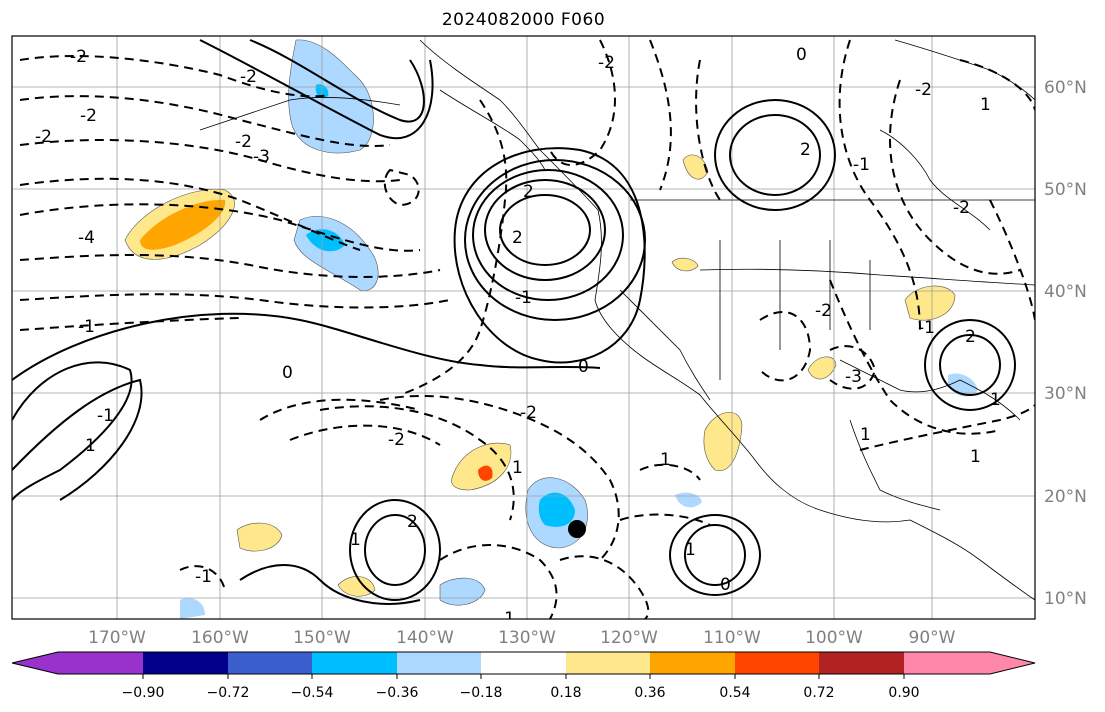 The width and height of the screenshot is (1105, 712). What do you see at coordinates (1065, 190) in the screenshot?
I see `lat-label: 50°N` at bounding box center [1065, 190].